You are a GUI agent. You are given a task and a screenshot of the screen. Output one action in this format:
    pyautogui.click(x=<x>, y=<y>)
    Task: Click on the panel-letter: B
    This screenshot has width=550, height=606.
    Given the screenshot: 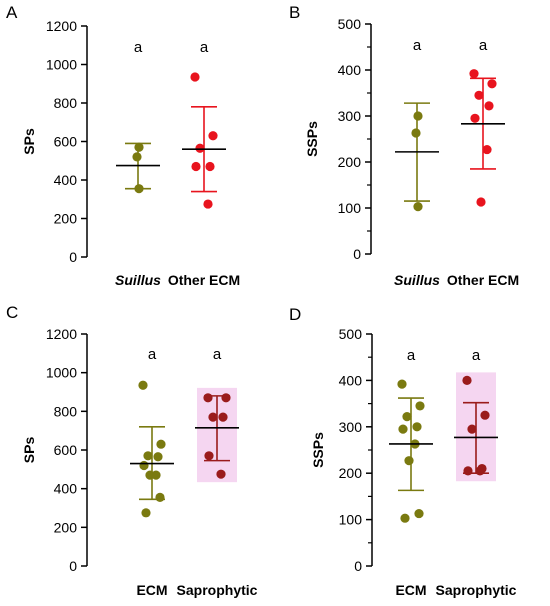 What is the action you would take?
    pyautogui.click(x=294, y=12)
    